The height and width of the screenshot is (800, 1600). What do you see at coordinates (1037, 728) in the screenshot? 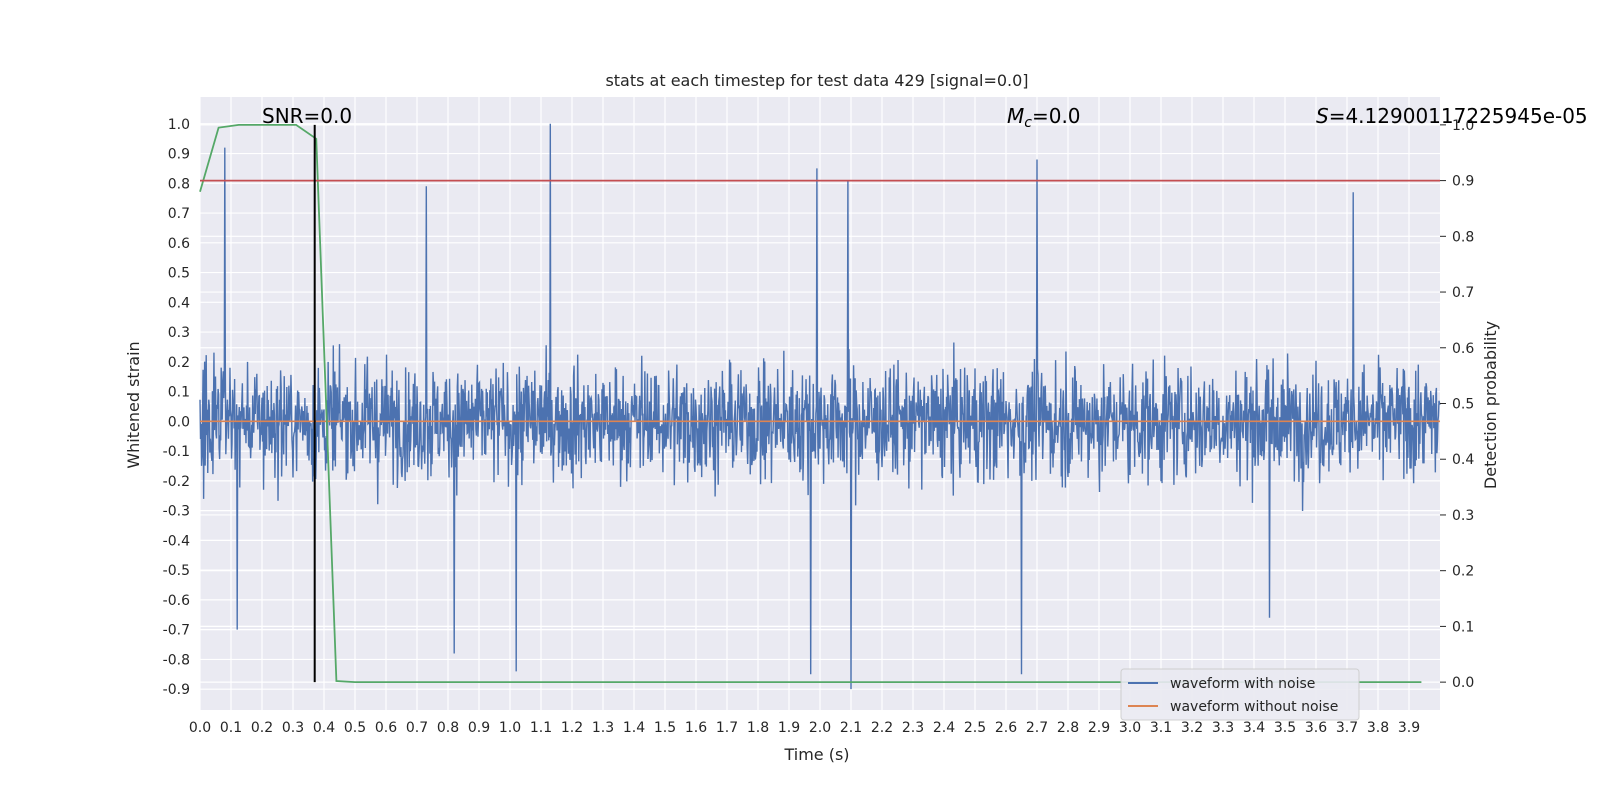
I see `x-tick-label: 2.7` at bounding box center [1037, 728].